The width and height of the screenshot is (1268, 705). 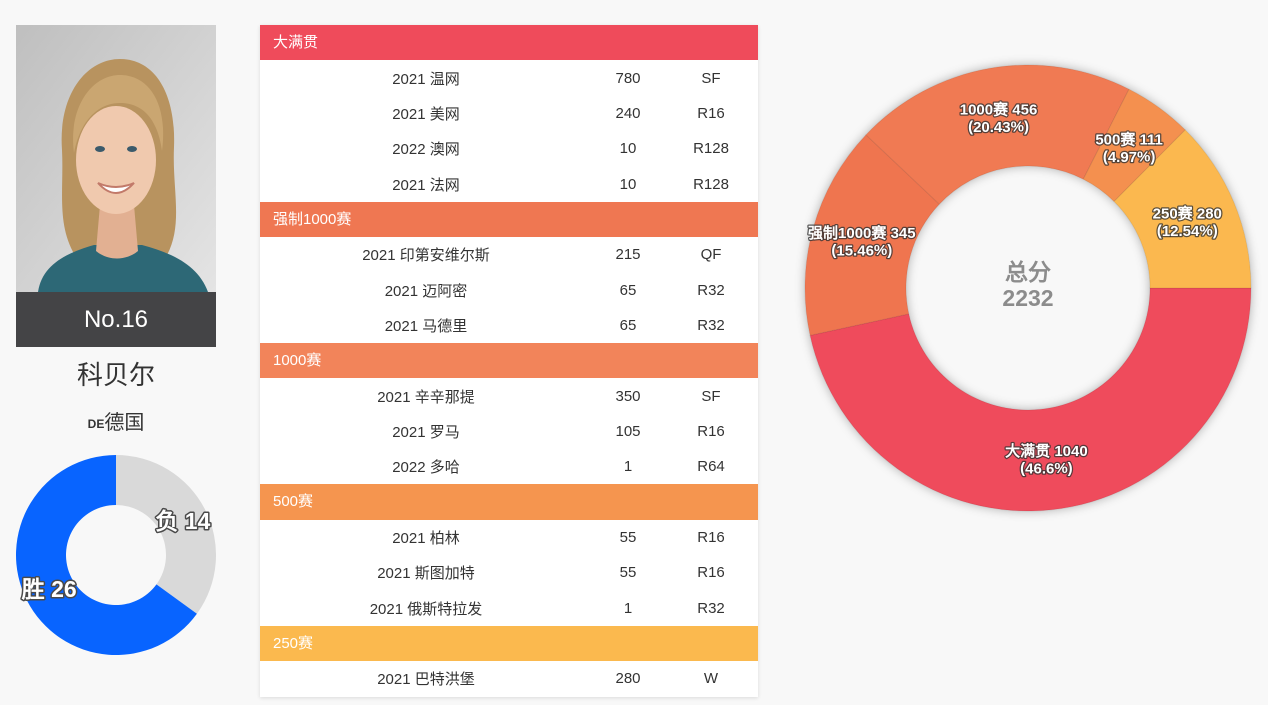 What do you see at coordinates (628, 113) in the screenshot?
I see `result-points: 240` at bounding box center [628, 113].